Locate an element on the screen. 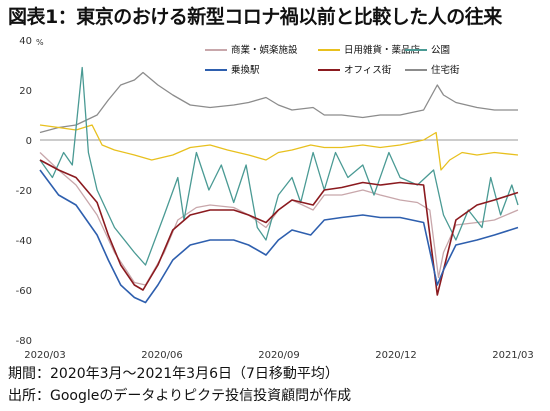 This screenshot has height=411, width=550. y-unit-label: % is located at coordinates (40, 42).